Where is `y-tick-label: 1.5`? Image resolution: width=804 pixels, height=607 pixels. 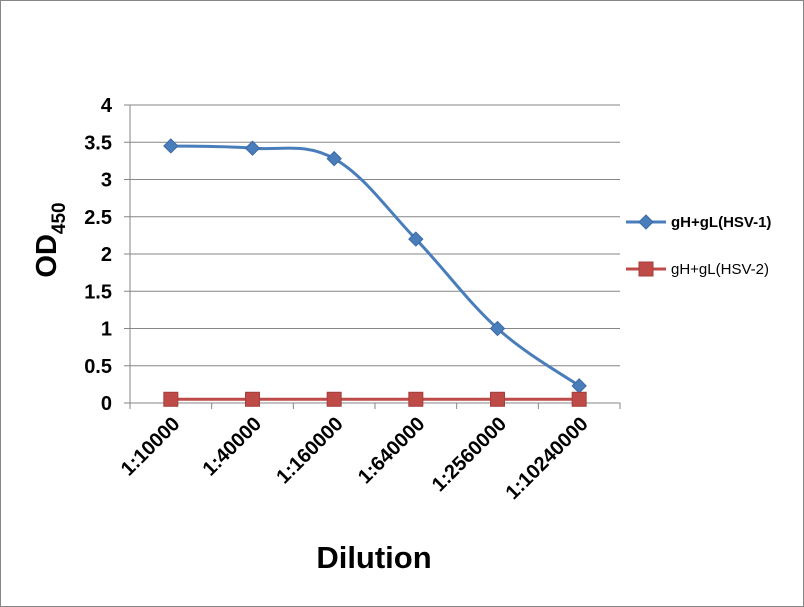 y-tick-label: 1.5 is located at coordinates (98, 292).